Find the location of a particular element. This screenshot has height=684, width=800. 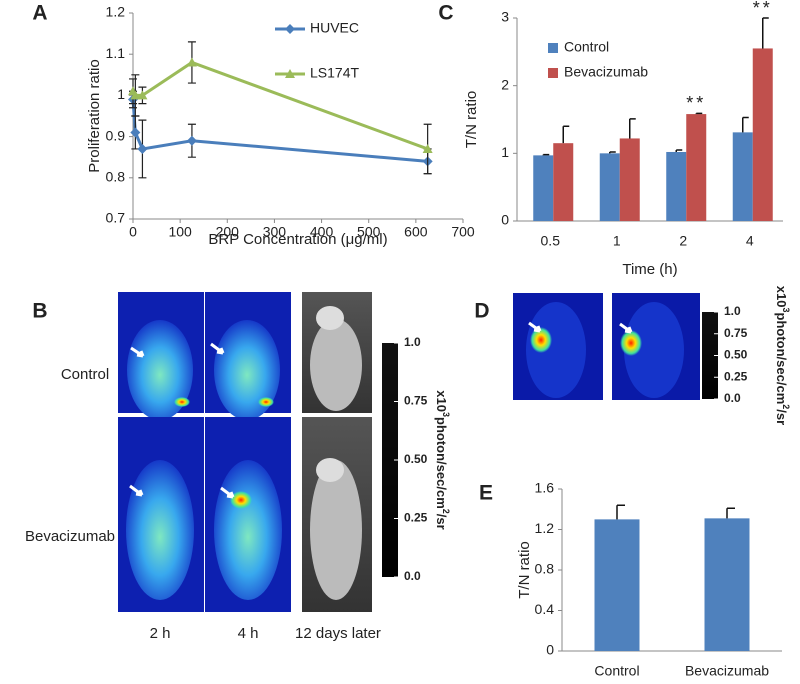

x-axis-label: Time (h) is located at coordinates (649, 269).